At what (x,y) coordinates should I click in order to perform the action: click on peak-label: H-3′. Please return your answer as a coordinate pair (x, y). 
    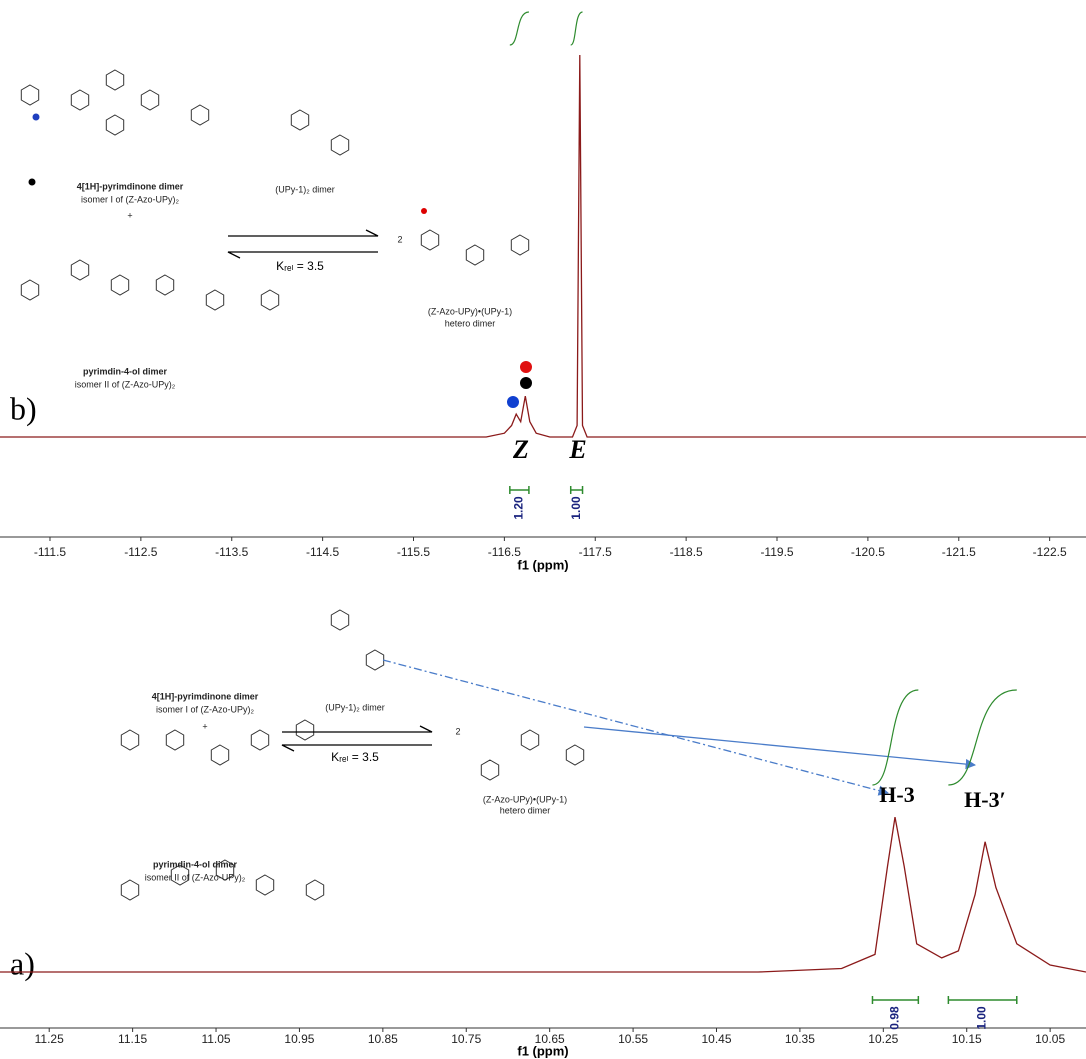
    Looking at the image, I should click on (985, 799).